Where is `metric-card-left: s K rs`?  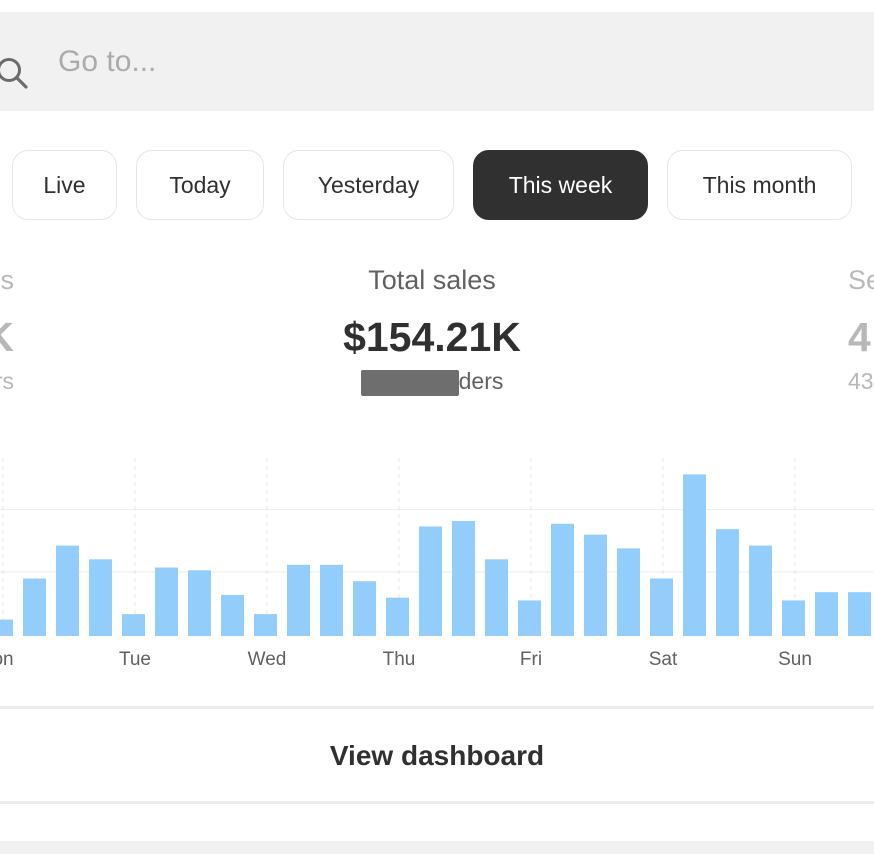
metric-card-left: s K rs is located at coordinates (7, 329).